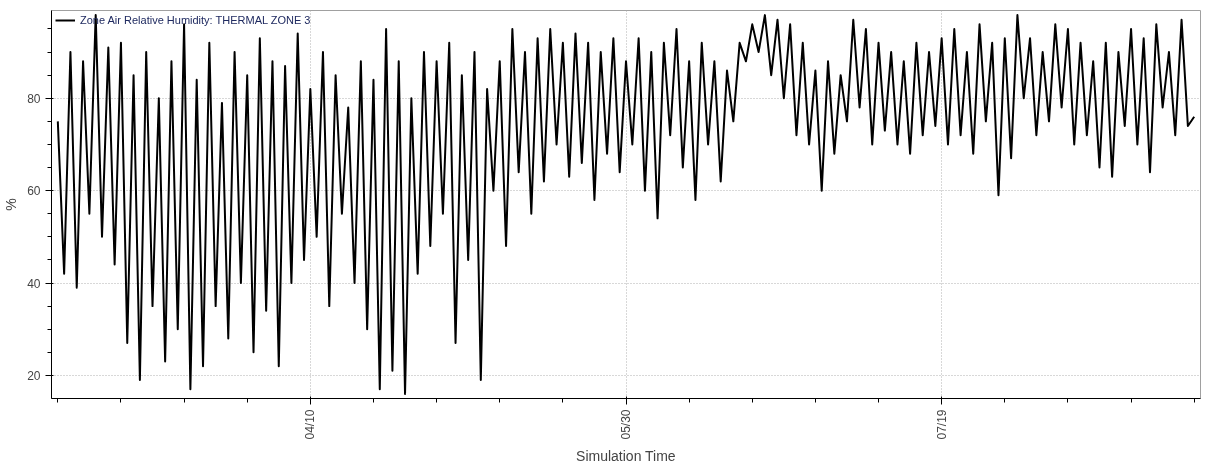 This screenshot has height=466, width=1208. Describe the element at coordinates (34, 98) in the screenshot. I see `y-tick-label: 80` at that location.